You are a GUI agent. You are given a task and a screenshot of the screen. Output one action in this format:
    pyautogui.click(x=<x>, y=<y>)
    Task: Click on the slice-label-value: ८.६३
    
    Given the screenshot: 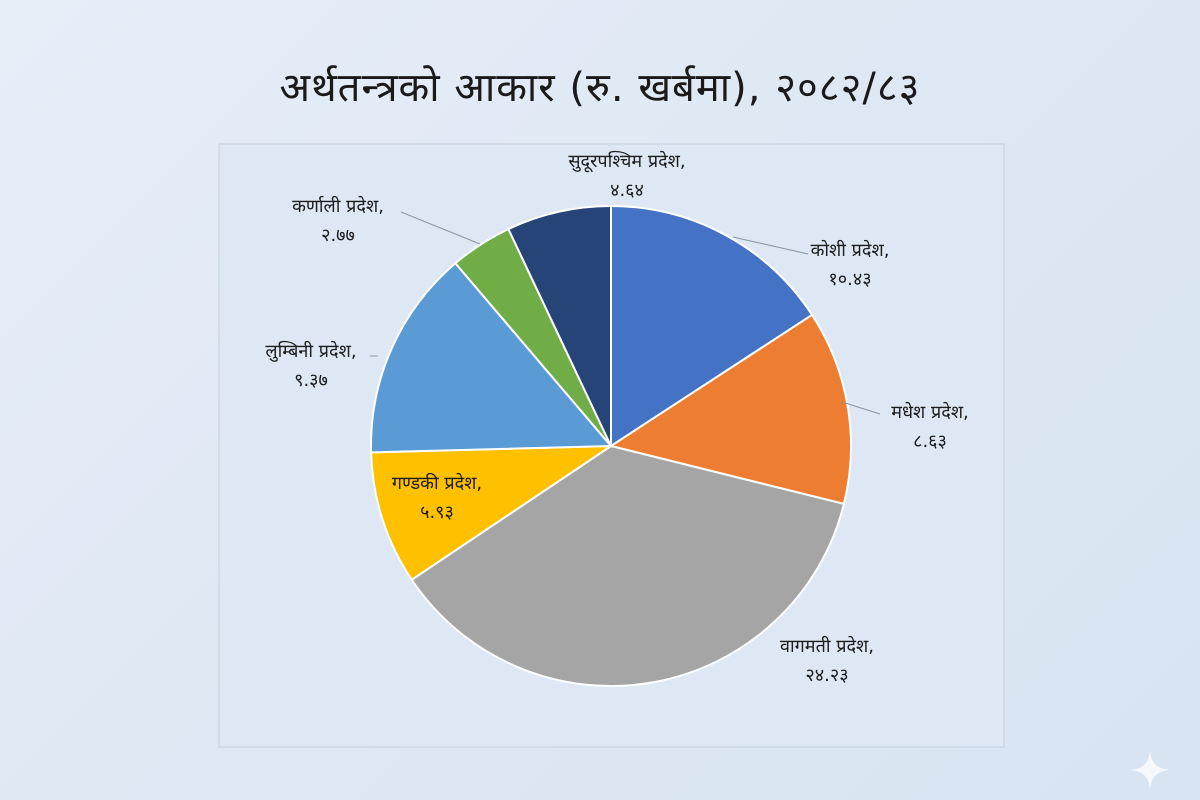 What is the action you would take?
    pyautogui.click(x=930, y=441)
    